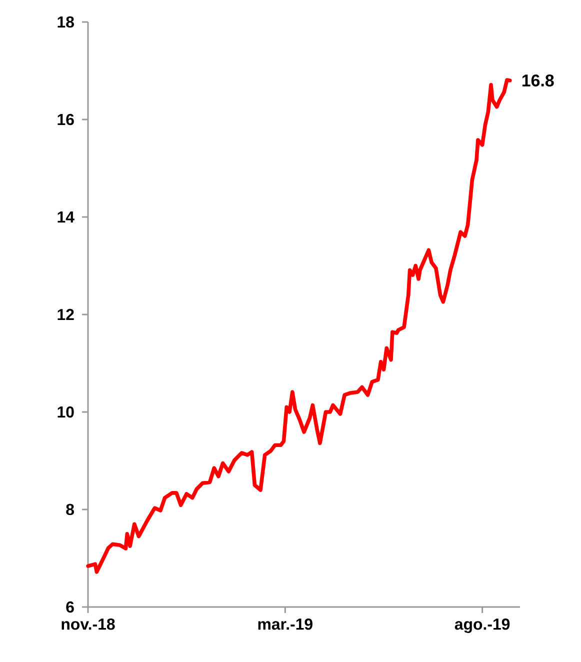 The width and height of the screenshot is (581, 662). Describe the element at coordinates (66, 314) in the screenshot. I see `y-tick-label: 12` at that location.